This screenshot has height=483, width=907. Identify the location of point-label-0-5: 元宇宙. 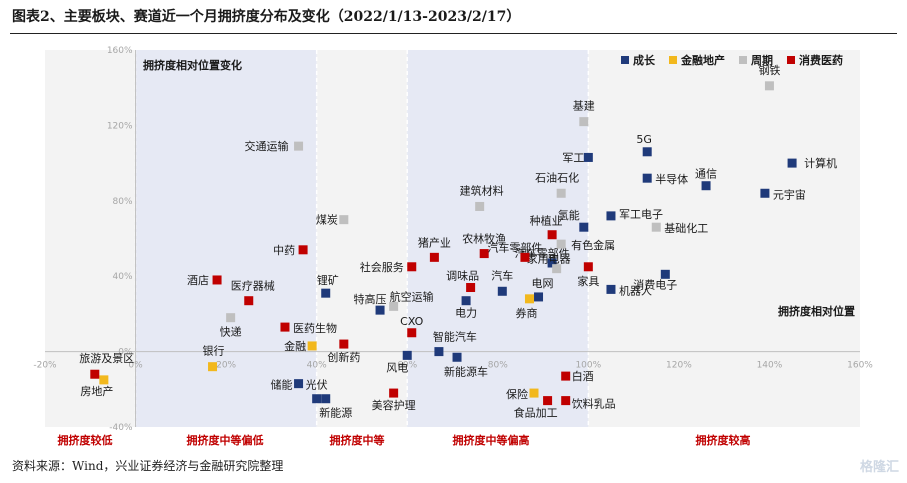
(789, 194).